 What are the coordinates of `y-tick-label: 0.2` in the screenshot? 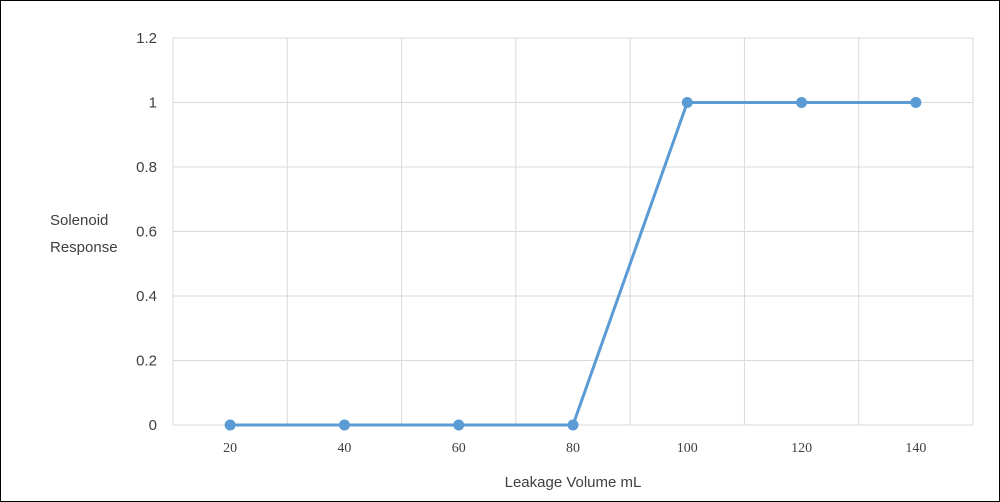 It's located at (146, 361).